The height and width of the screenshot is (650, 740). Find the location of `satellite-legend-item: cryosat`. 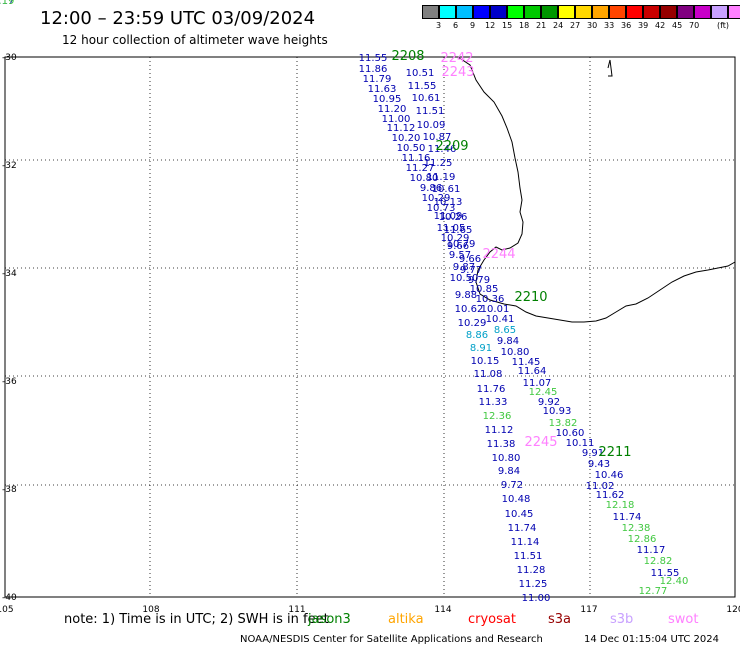

satellite-legend-item: cryosat is located at coordinates (492, 619).